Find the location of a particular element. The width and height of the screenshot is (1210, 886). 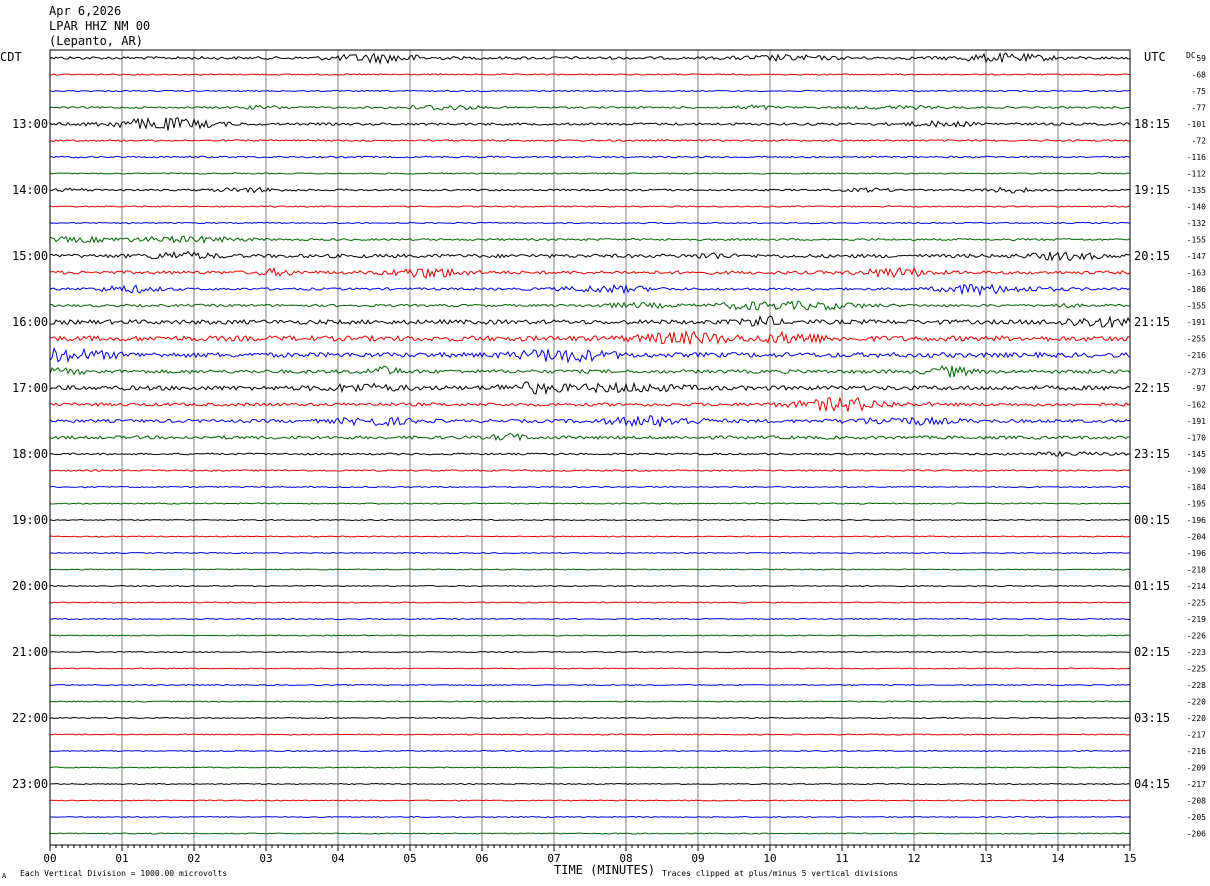

x-axis: 00 01 02 03 04 05 06 07 08 09 10 11 12 13 14 15 is located at coordinates (590, 855).